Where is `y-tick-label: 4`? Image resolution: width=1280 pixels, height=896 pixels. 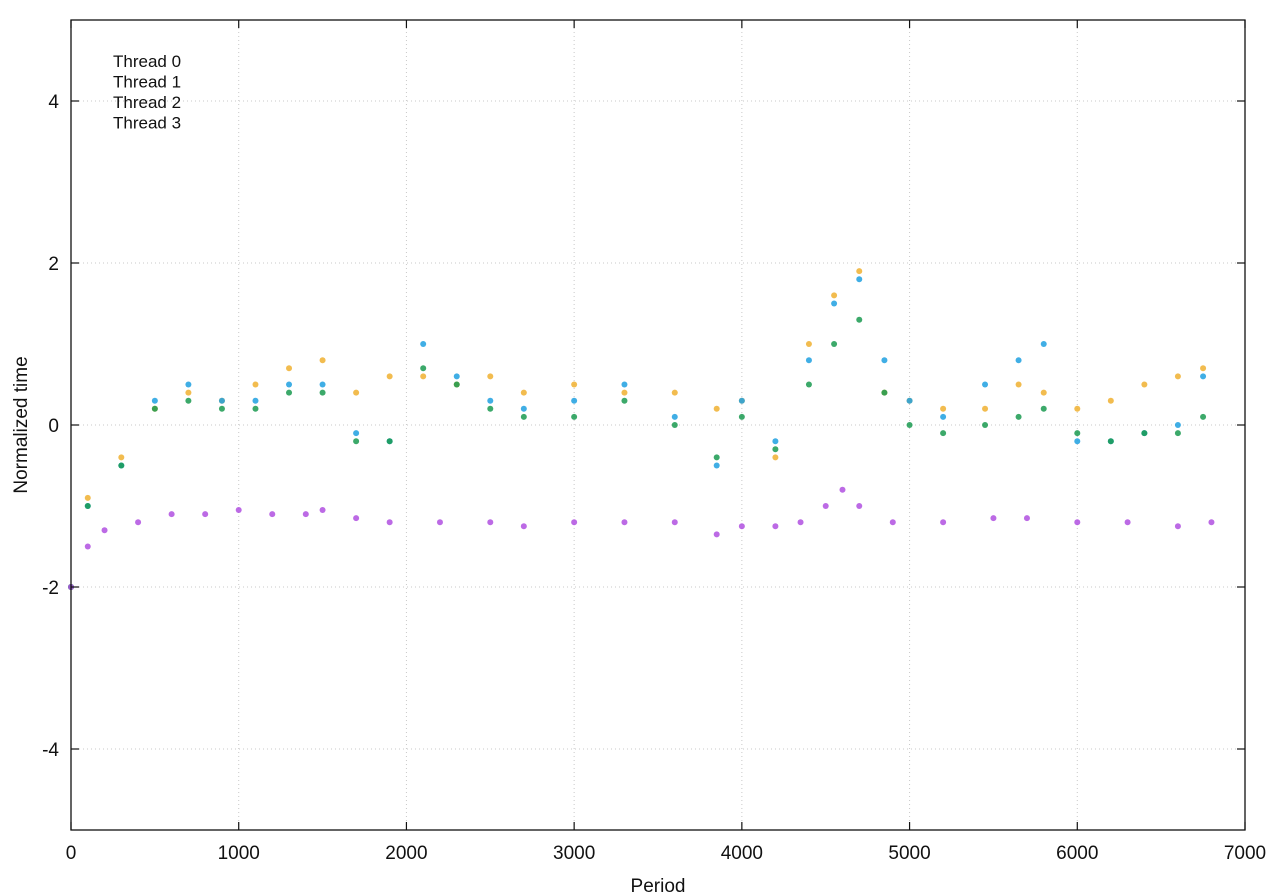 y-tick-label: 4 is located at coordinates (53, 102).